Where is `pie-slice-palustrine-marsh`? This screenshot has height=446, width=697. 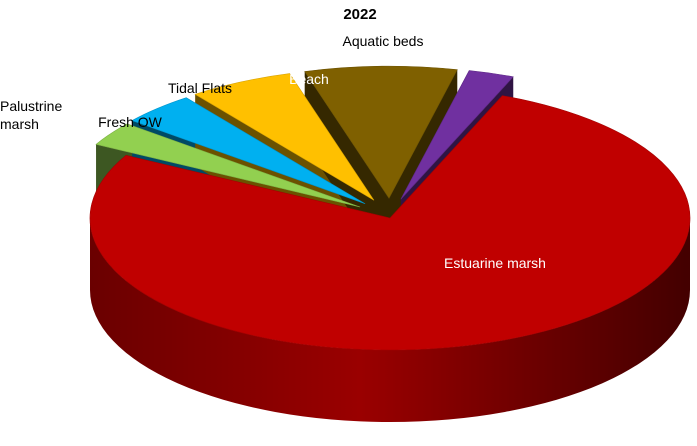 pie-slice-palustrine-marsh is located at coordinates (228, 165).